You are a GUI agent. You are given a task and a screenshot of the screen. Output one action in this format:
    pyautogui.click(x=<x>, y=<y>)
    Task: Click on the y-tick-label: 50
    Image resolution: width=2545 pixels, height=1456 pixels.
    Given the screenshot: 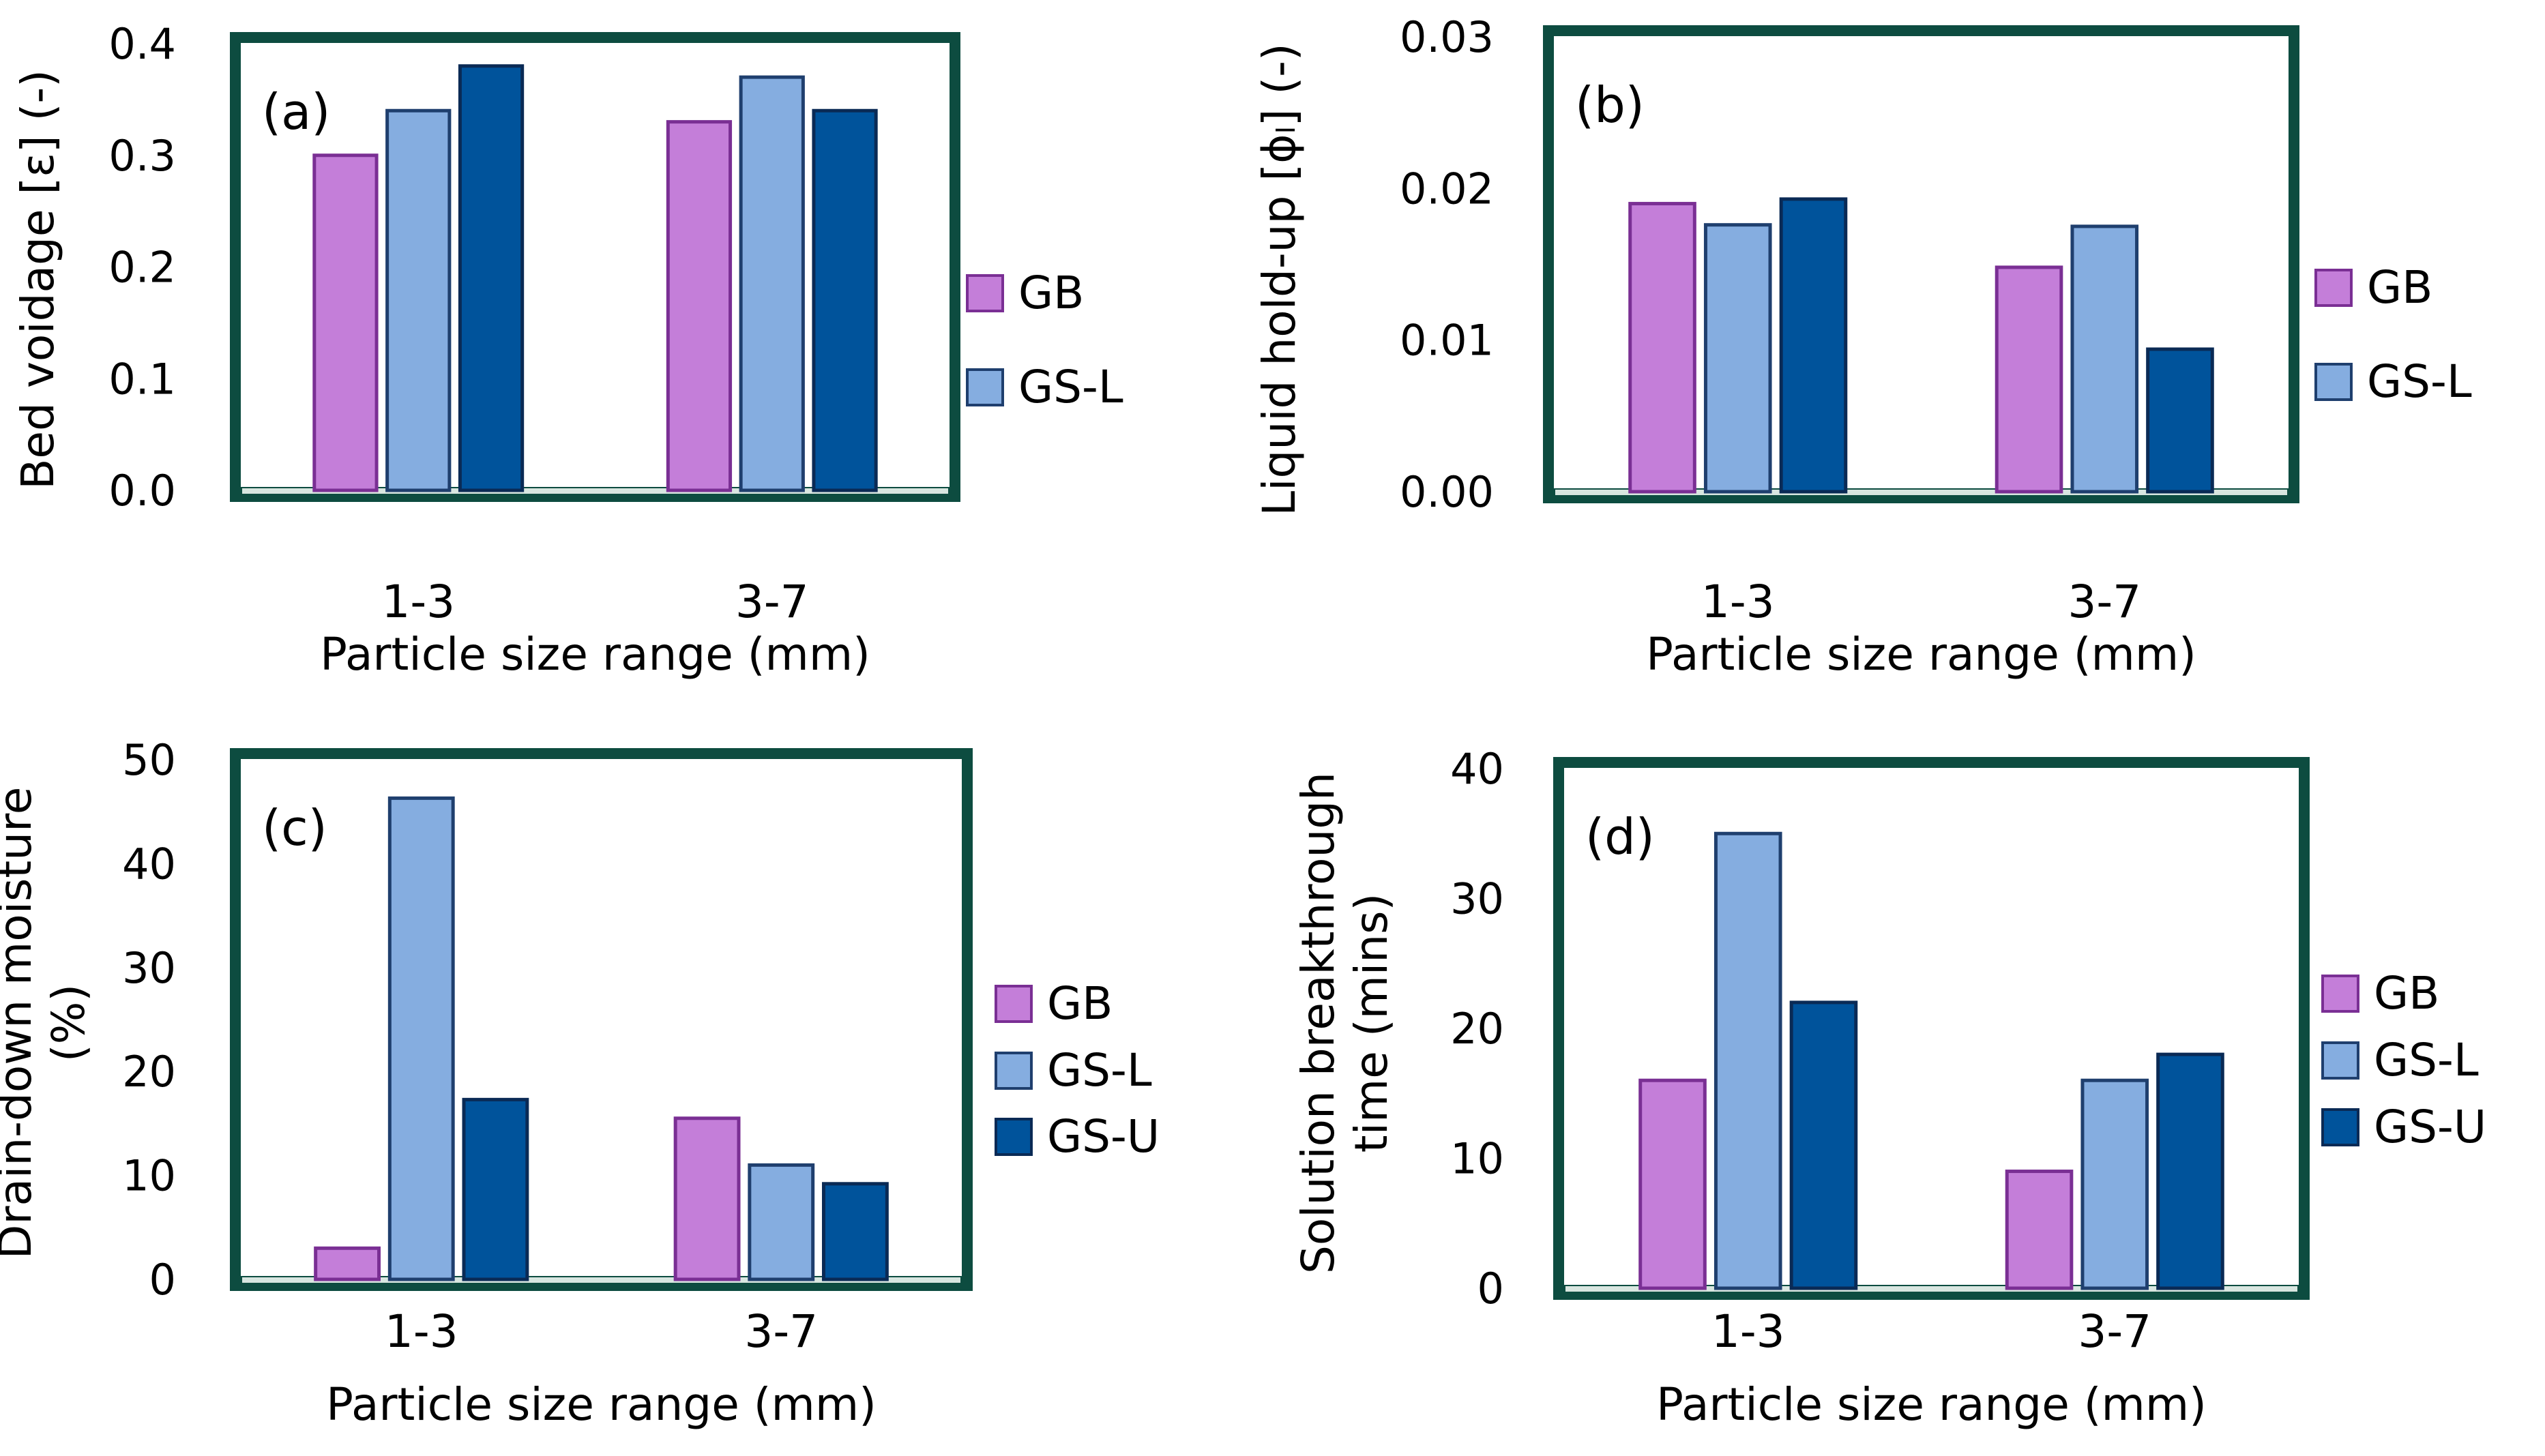 What is the action you would take?
    pyautogui.click(x=149, y=760)
    